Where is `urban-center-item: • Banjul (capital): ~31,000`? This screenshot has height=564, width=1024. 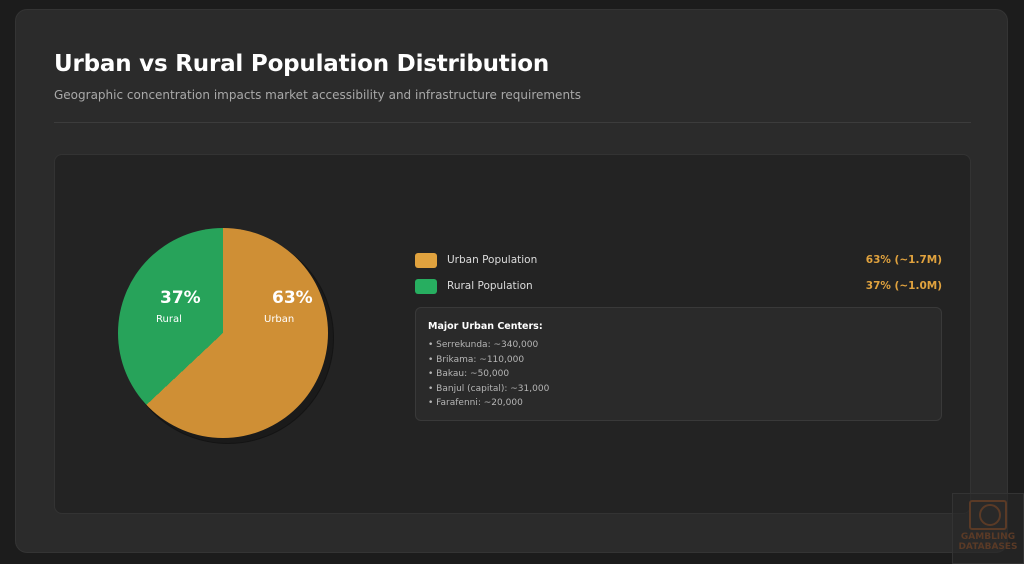
urban-center-item: • Banjul (capital): ~31,000 is located at coordinates (489, 388).